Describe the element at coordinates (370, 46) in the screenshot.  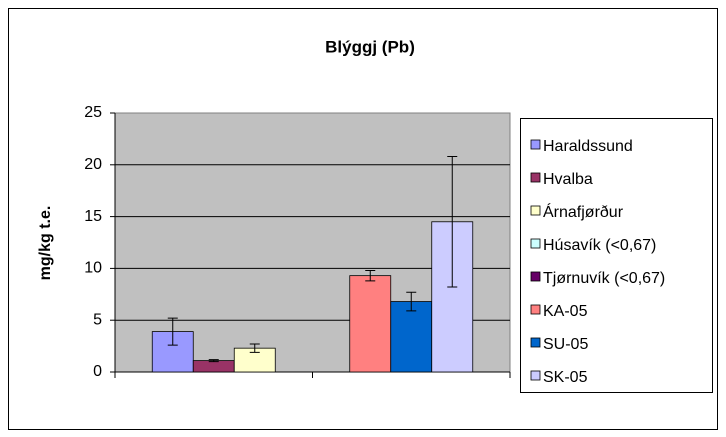
I see `chart-title: Blýggj (Pb)` at that location.